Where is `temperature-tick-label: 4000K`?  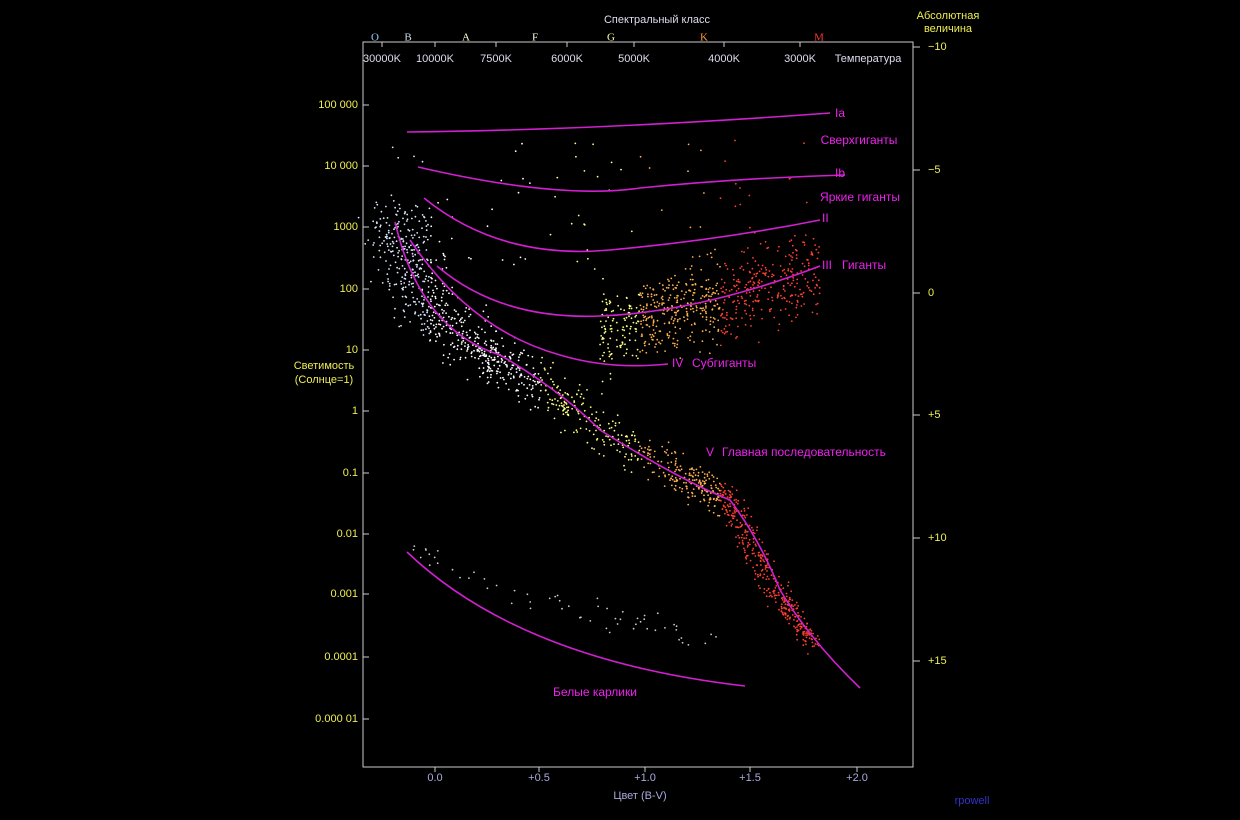
temperature-tick-label: 4000K is located at coordinates (724, 59).